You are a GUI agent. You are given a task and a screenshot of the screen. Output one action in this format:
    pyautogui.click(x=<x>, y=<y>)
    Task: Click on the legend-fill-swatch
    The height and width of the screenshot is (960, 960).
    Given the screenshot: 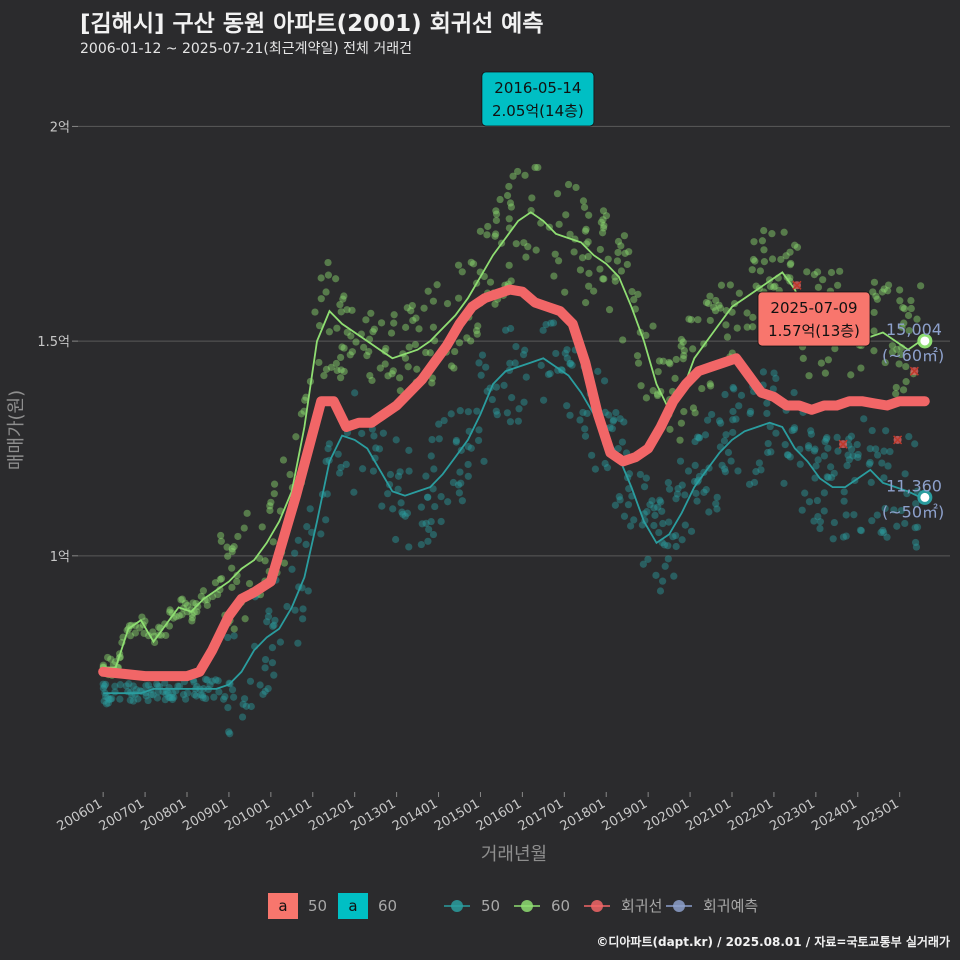 What is the action you would take?
    pyautogui.click(x=353, y=906)
    